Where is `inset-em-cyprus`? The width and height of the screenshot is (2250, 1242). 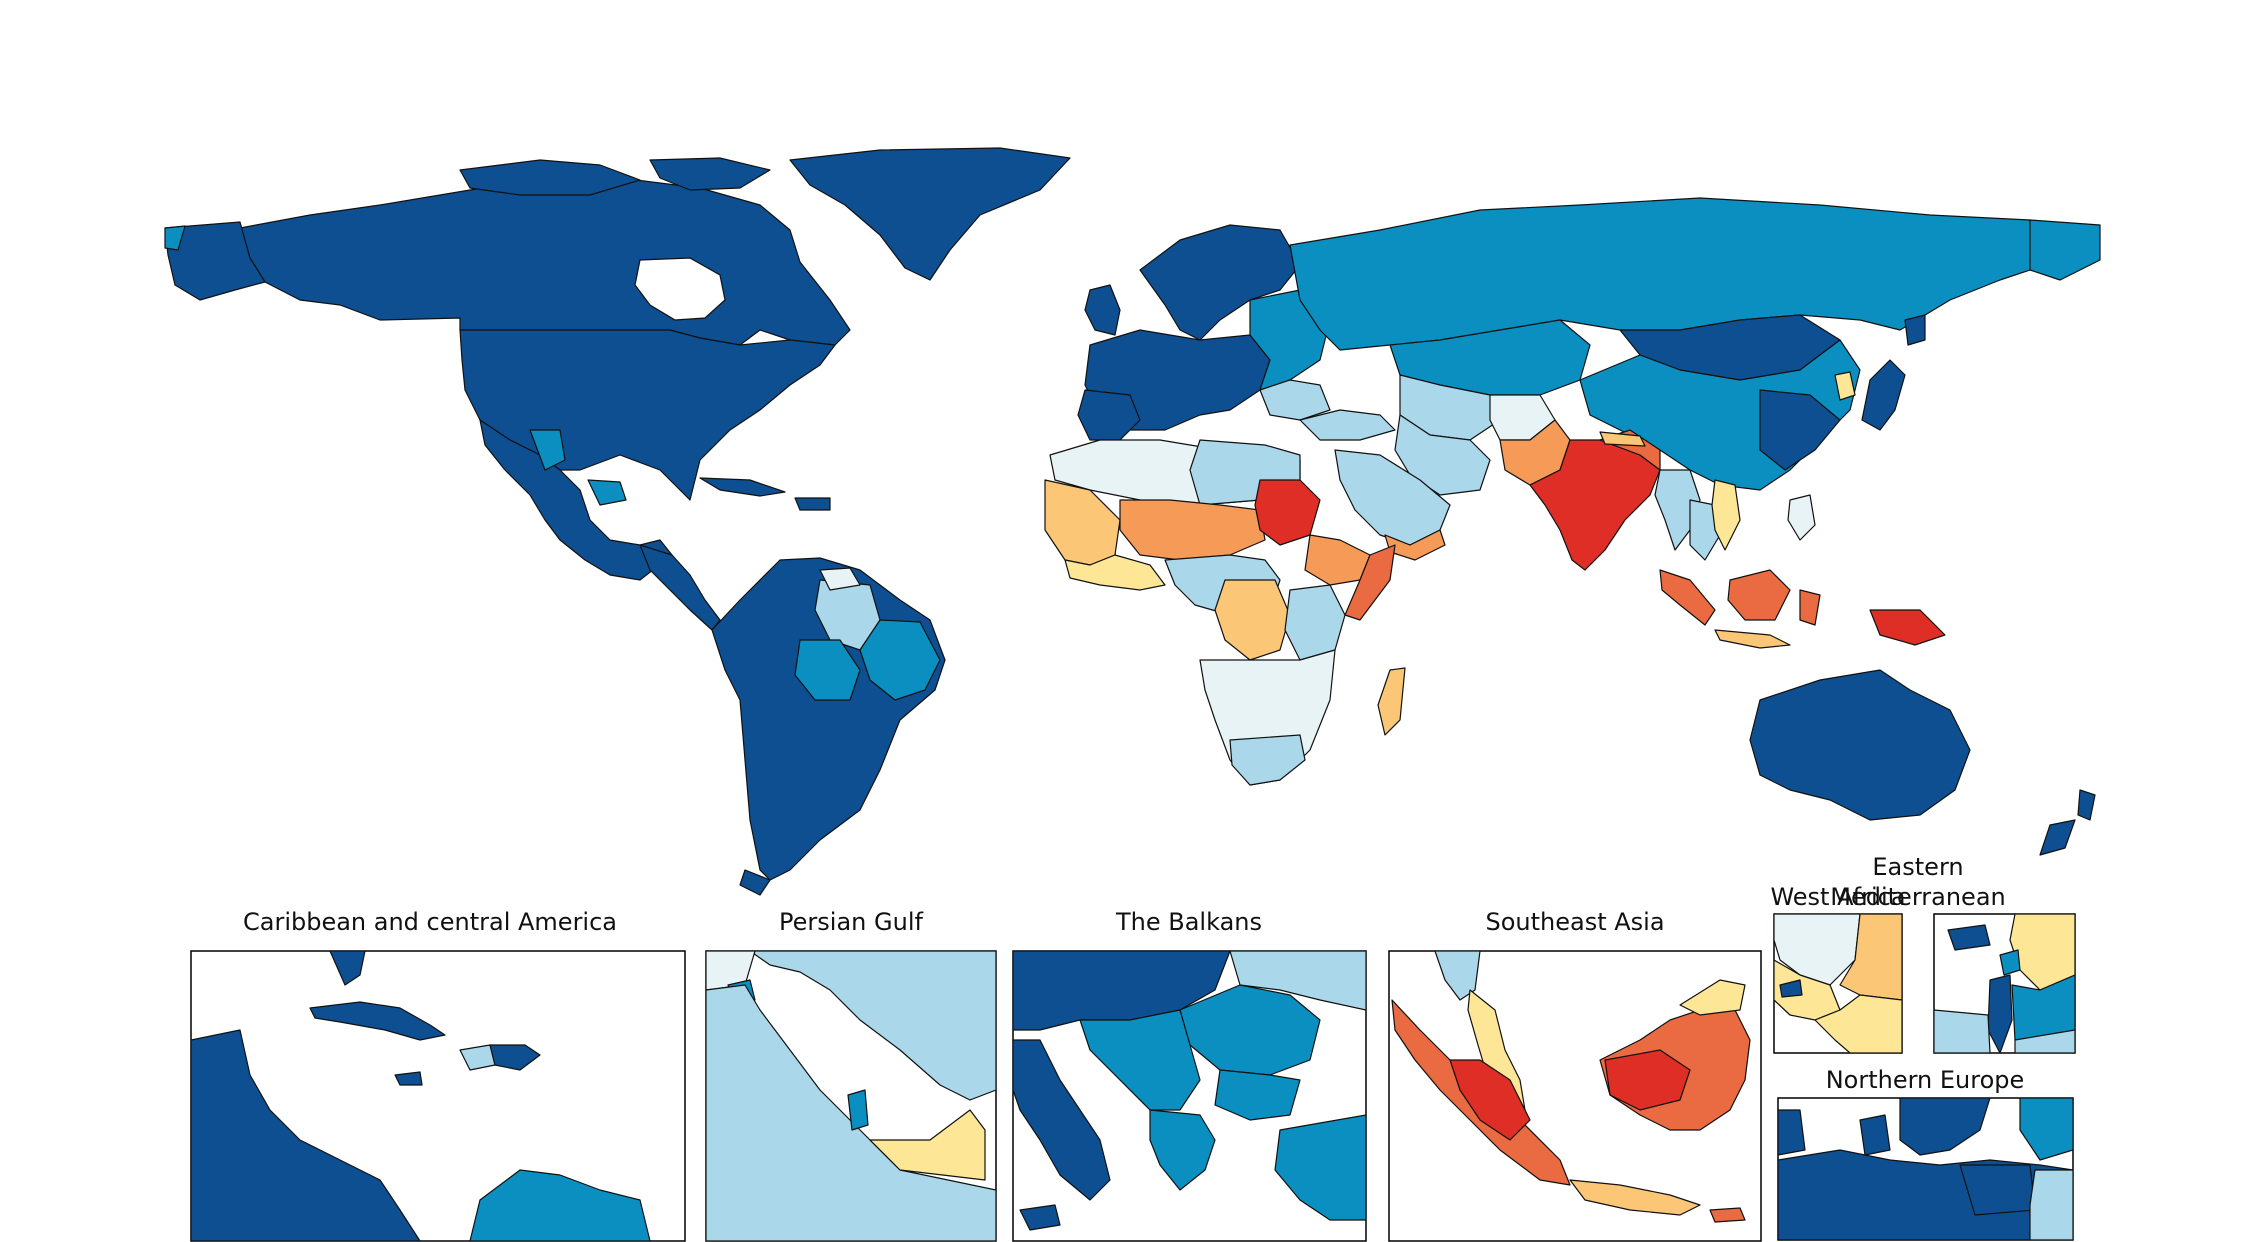 inset-em-cyprus is located at coordinates (1969, 937).